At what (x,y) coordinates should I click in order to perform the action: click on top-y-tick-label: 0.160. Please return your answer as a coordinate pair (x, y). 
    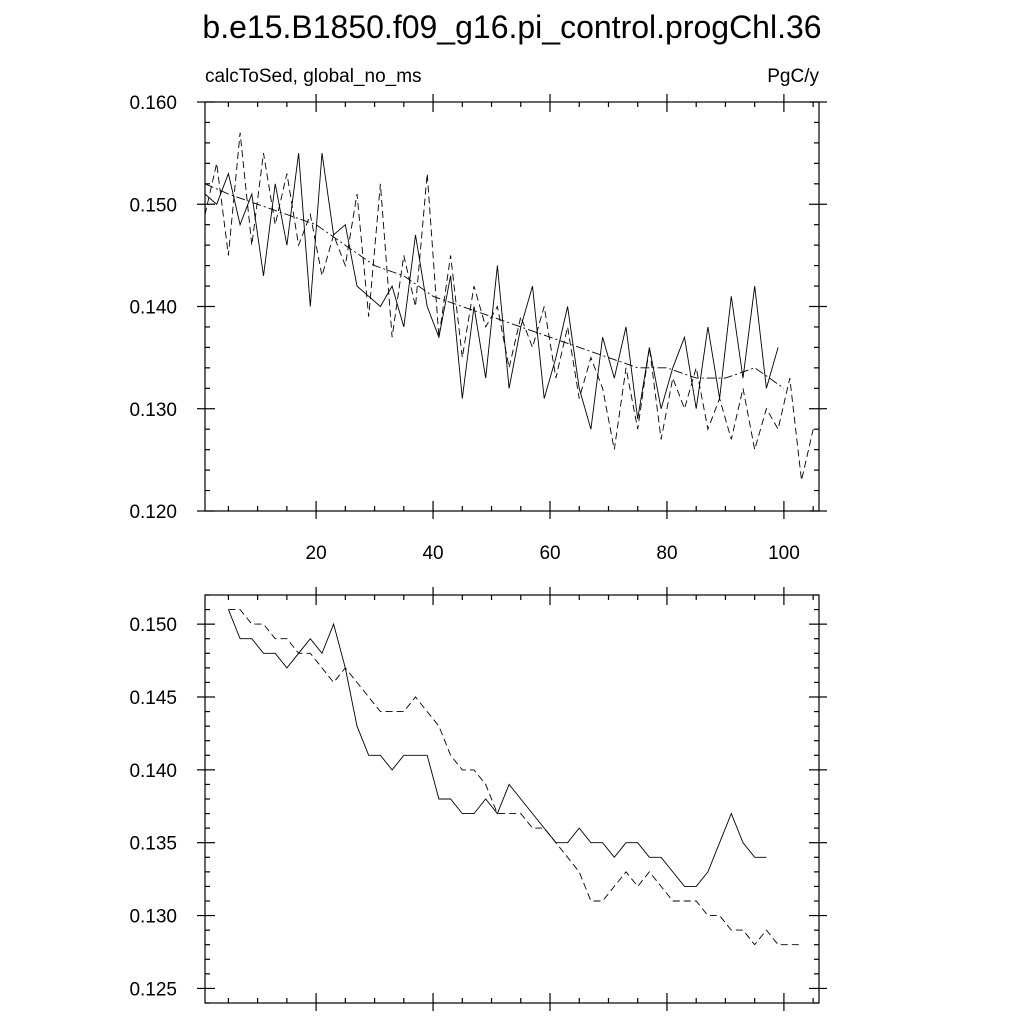
    Looking at the image, I should click on (153, 103).